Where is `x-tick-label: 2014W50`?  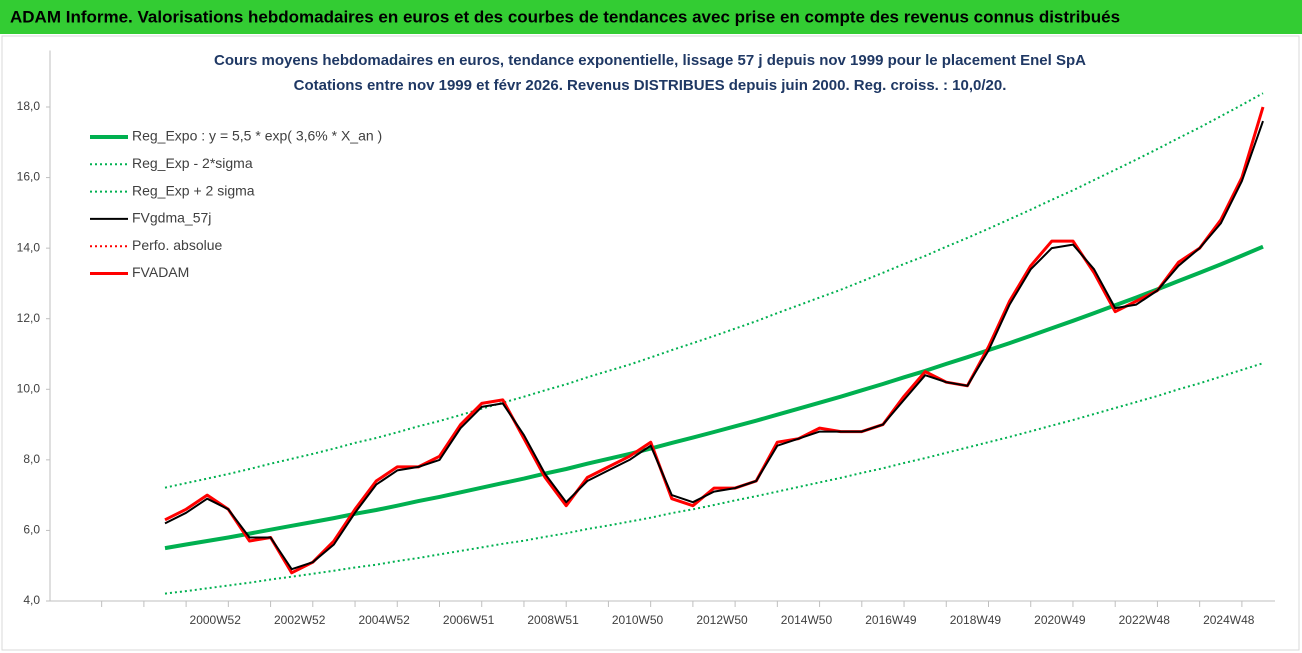
x-tick-label: 2014W50 is located at coordinates (807, 620).